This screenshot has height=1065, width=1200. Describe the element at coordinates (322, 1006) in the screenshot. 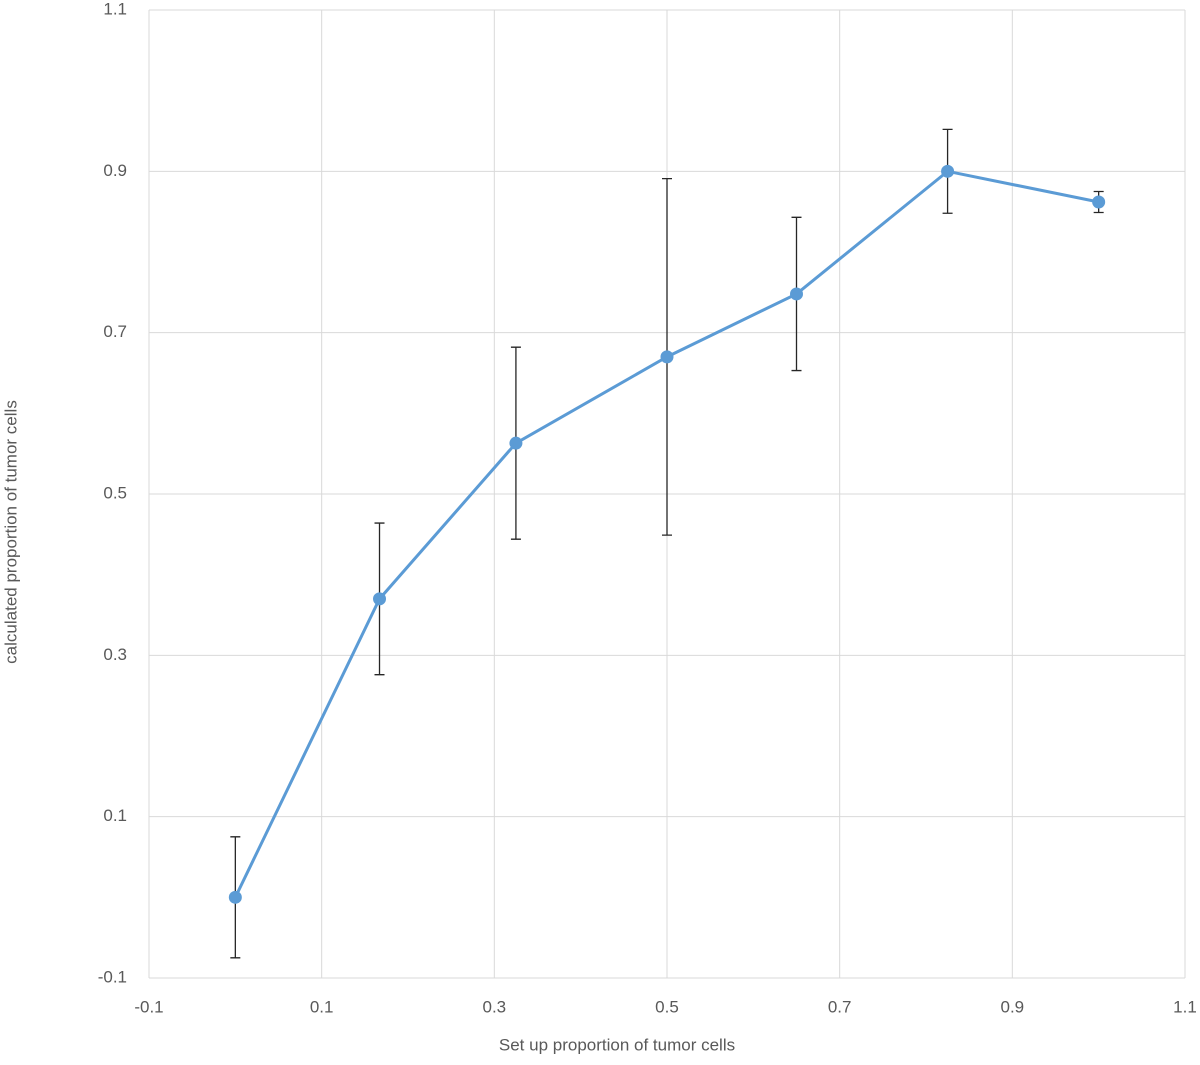

I see `x-tick-label: 0.1` at that location.